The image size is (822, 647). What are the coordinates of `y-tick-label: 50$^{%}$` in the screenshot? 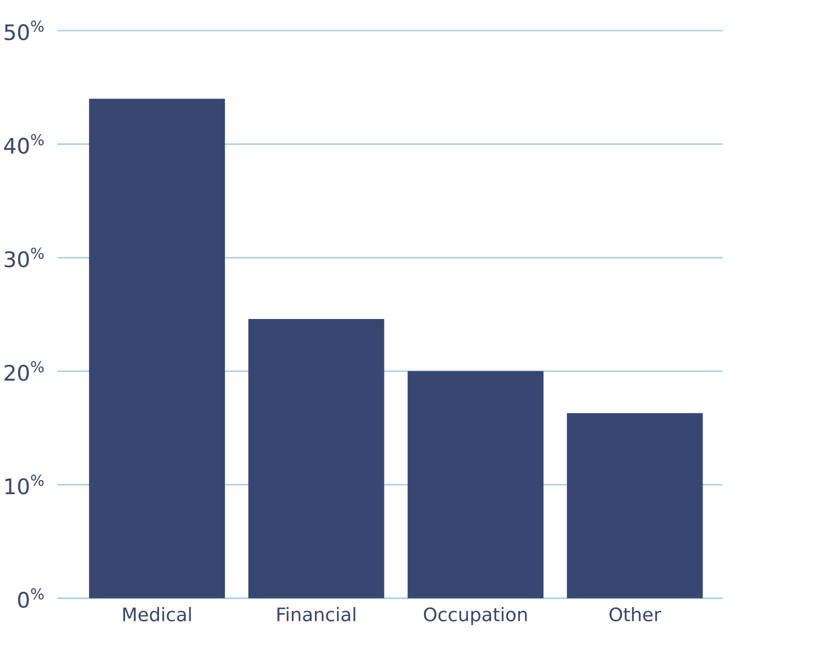 It's located at (24, 30).